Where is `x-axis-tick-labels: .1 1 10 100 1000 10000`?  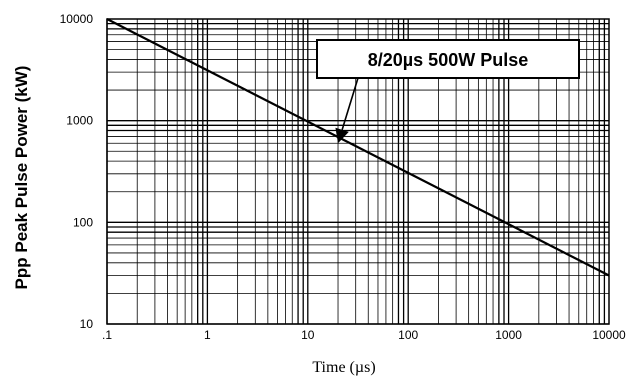
x-axis-tick-labels: .1 1 10 100 1000 10000 is located at coordinates (364, 335).